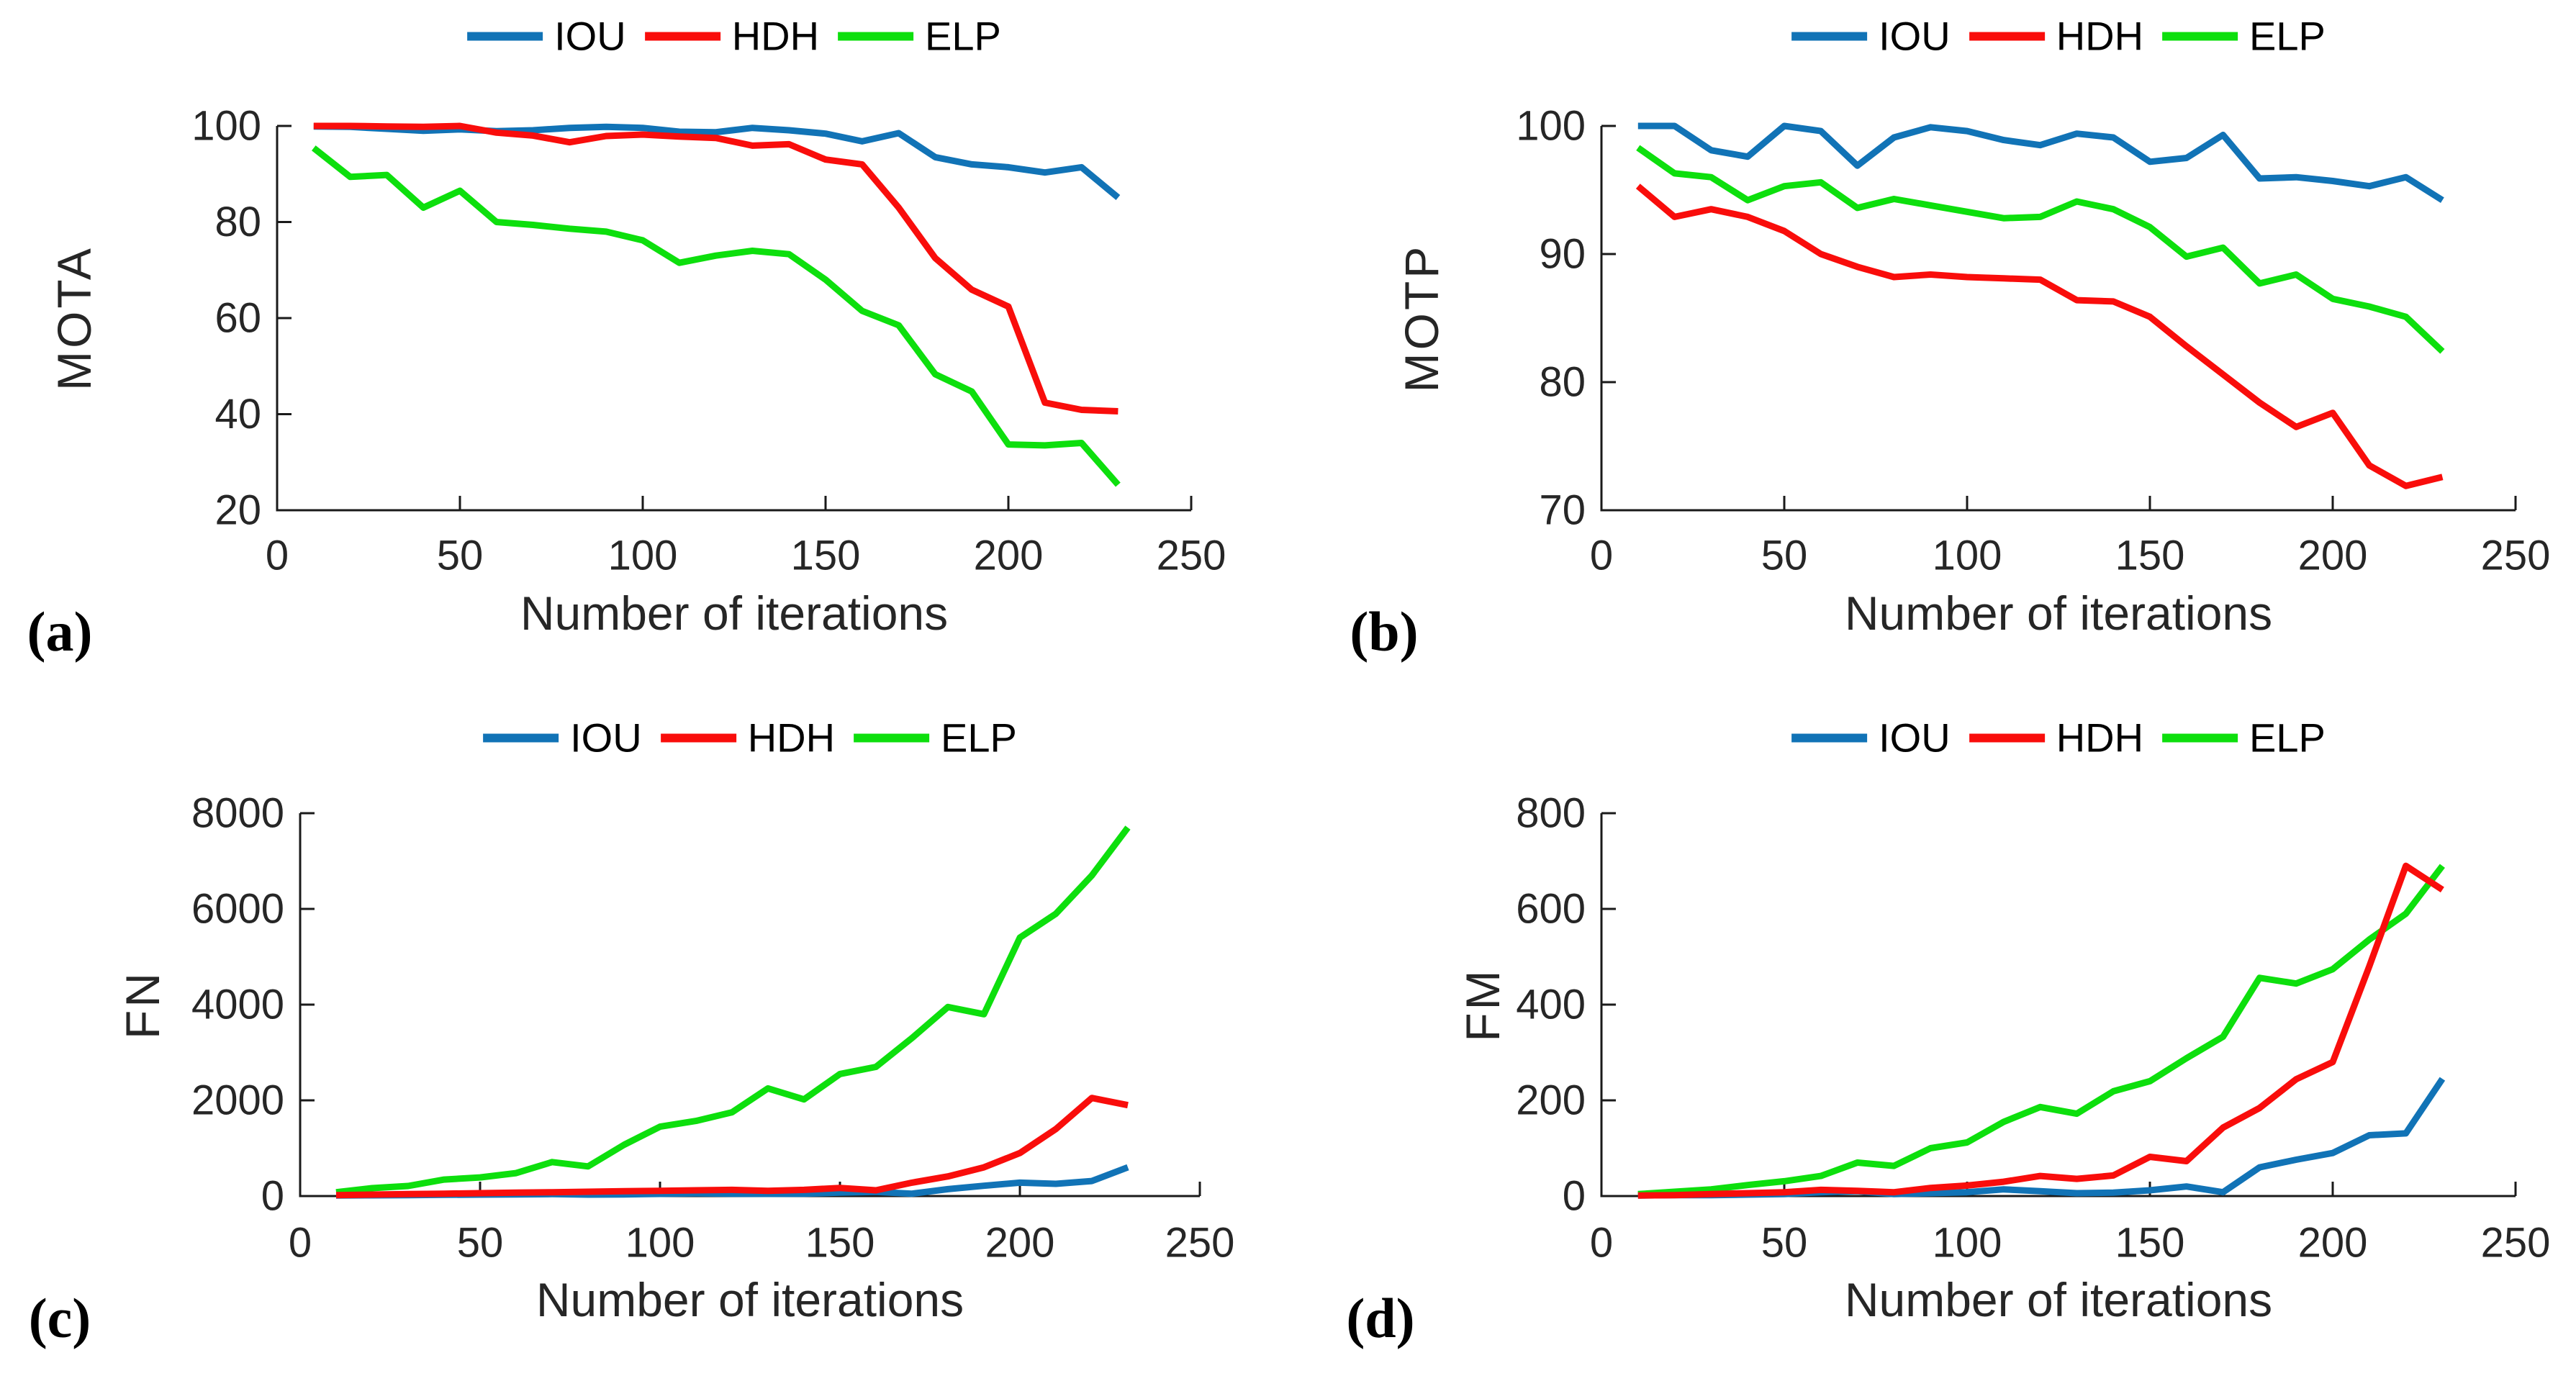  Describe the element at coordinates (1551, 909) in the screenshot. I see `y-axis-tick-label: 600` at that location.